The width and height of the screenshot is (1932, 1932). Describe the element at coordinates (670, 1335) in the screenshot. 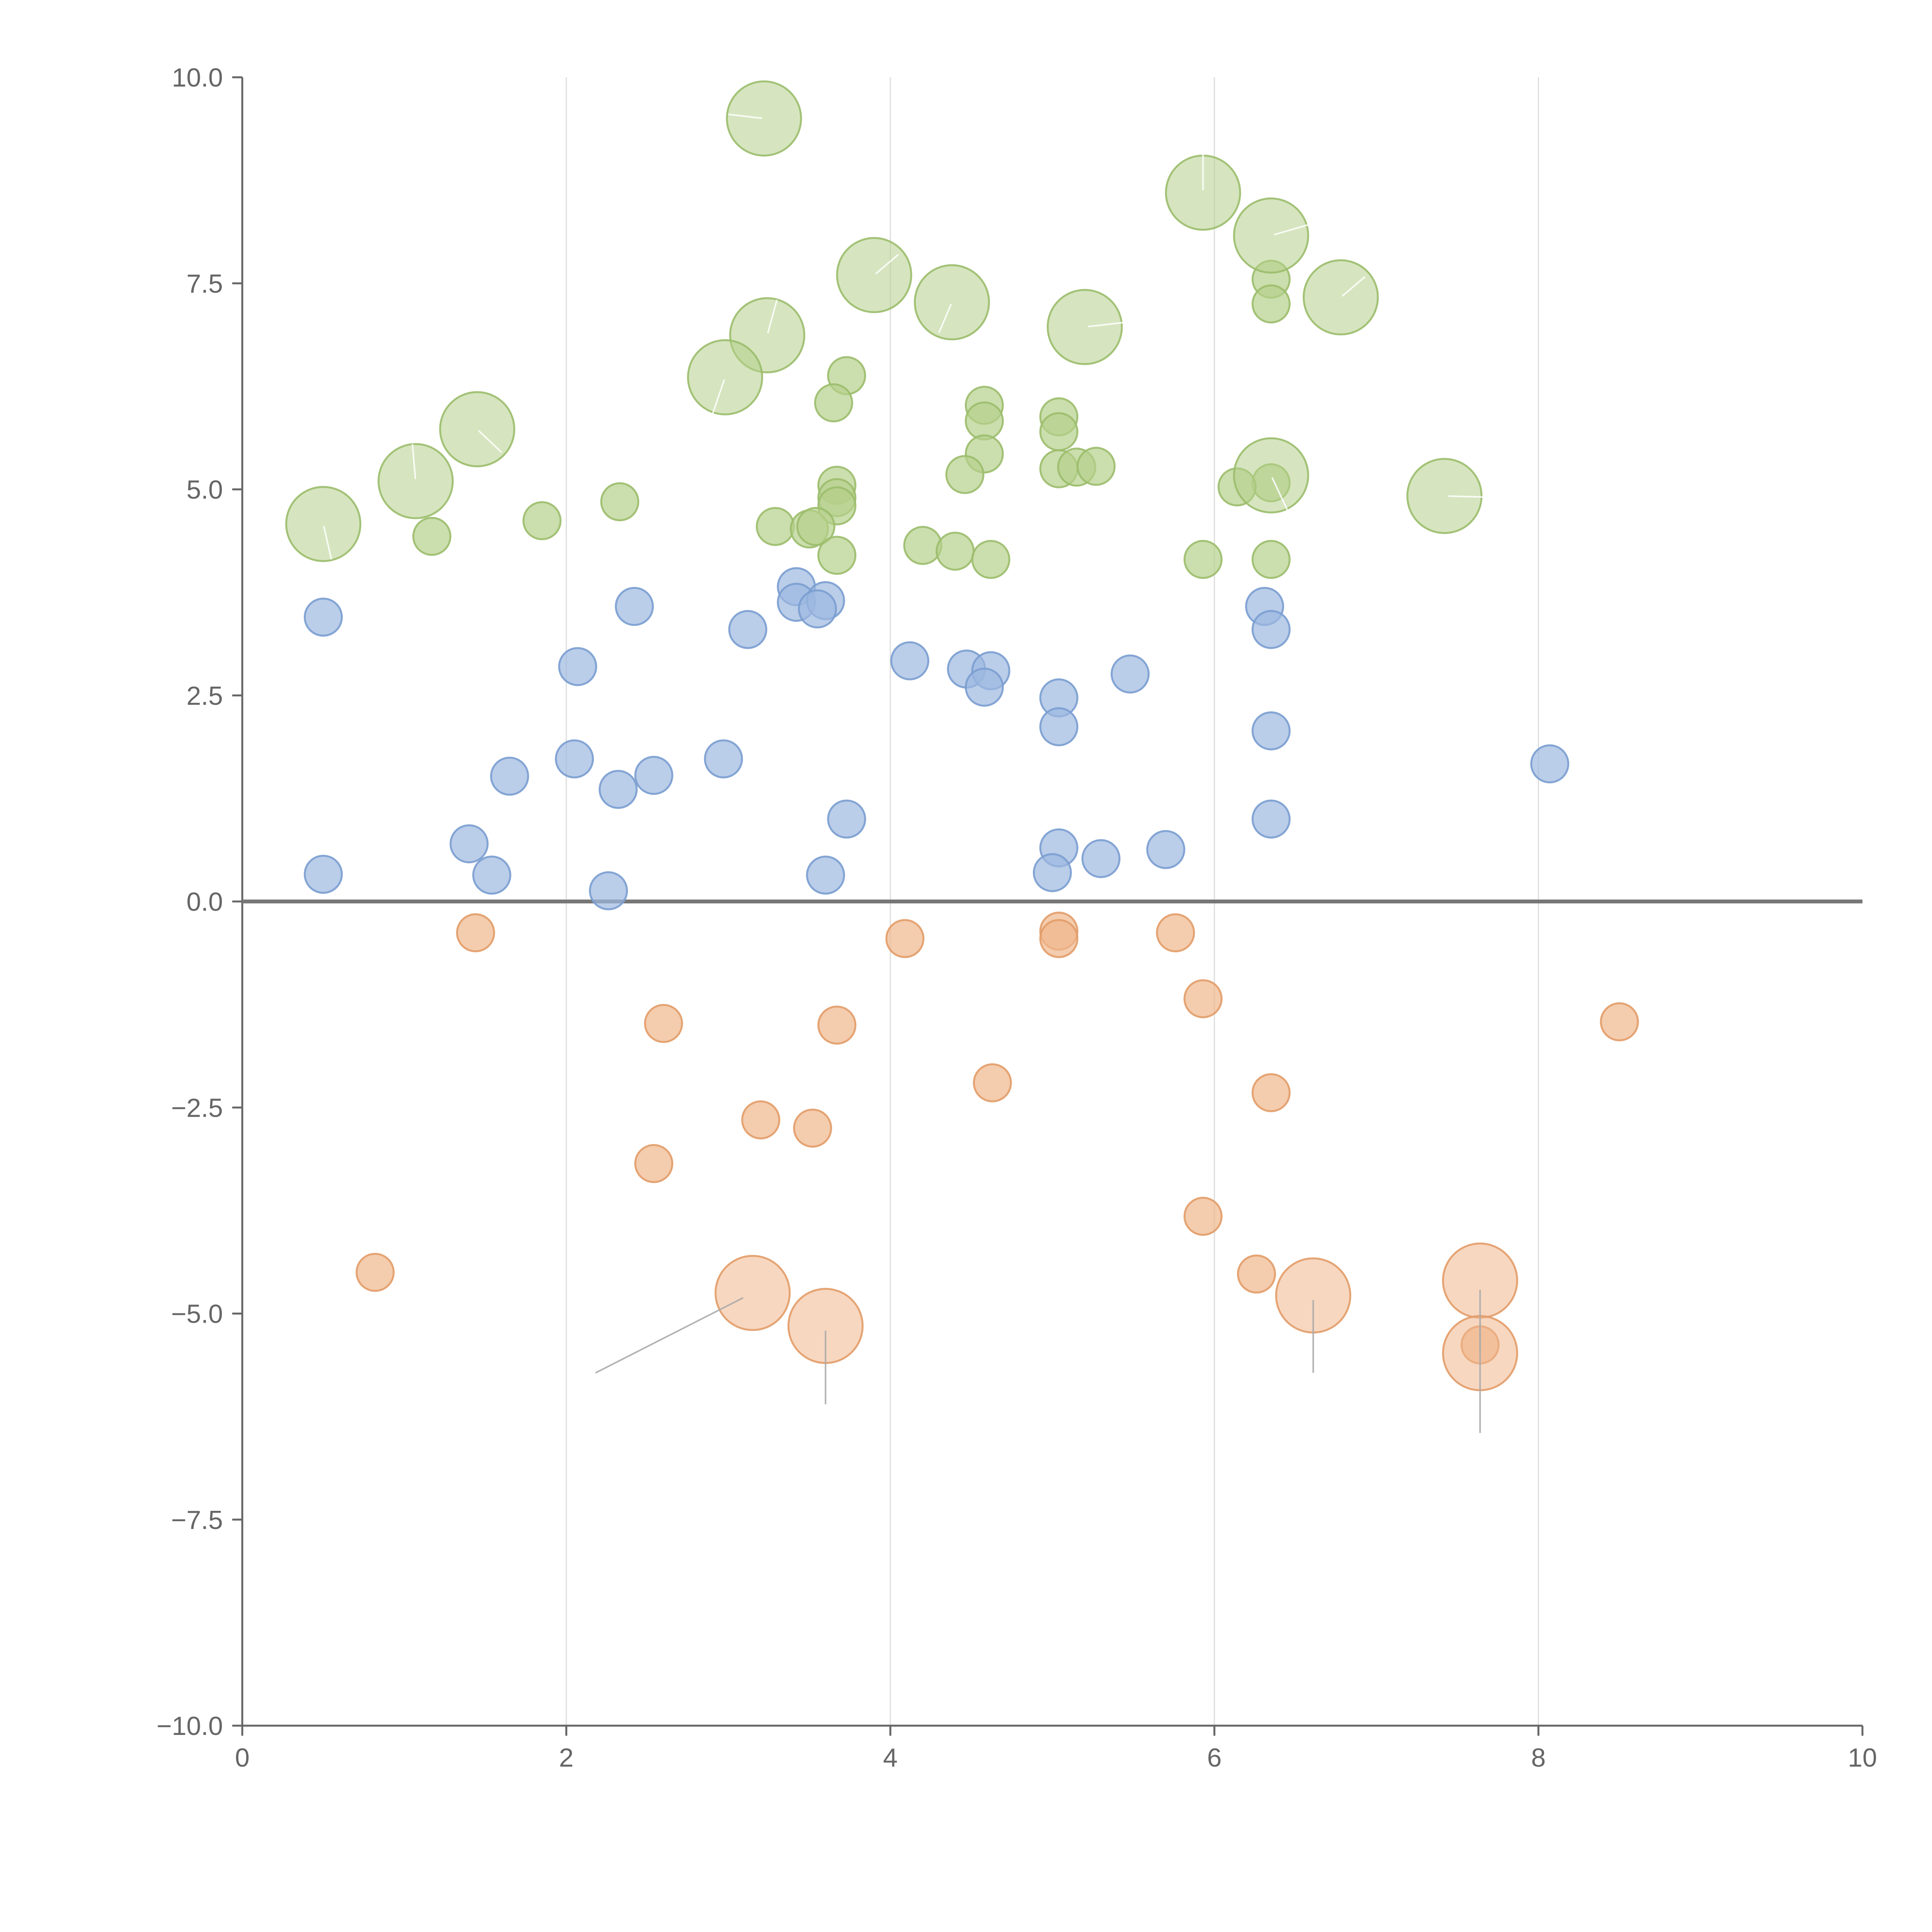

I see `orange-leader-line` at that location.